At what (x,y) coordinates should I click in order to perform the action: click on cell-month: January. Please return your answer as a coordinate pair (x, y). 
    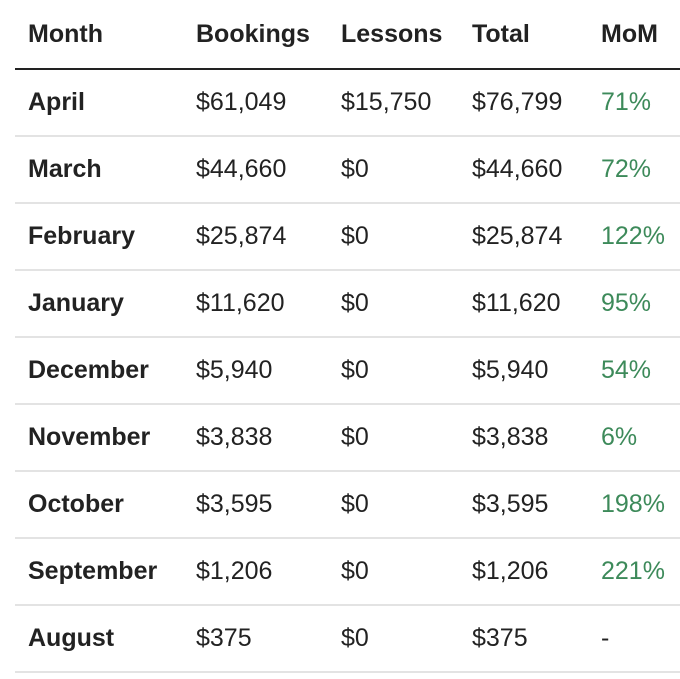
    Looking at the image, I should click on (99, 304).